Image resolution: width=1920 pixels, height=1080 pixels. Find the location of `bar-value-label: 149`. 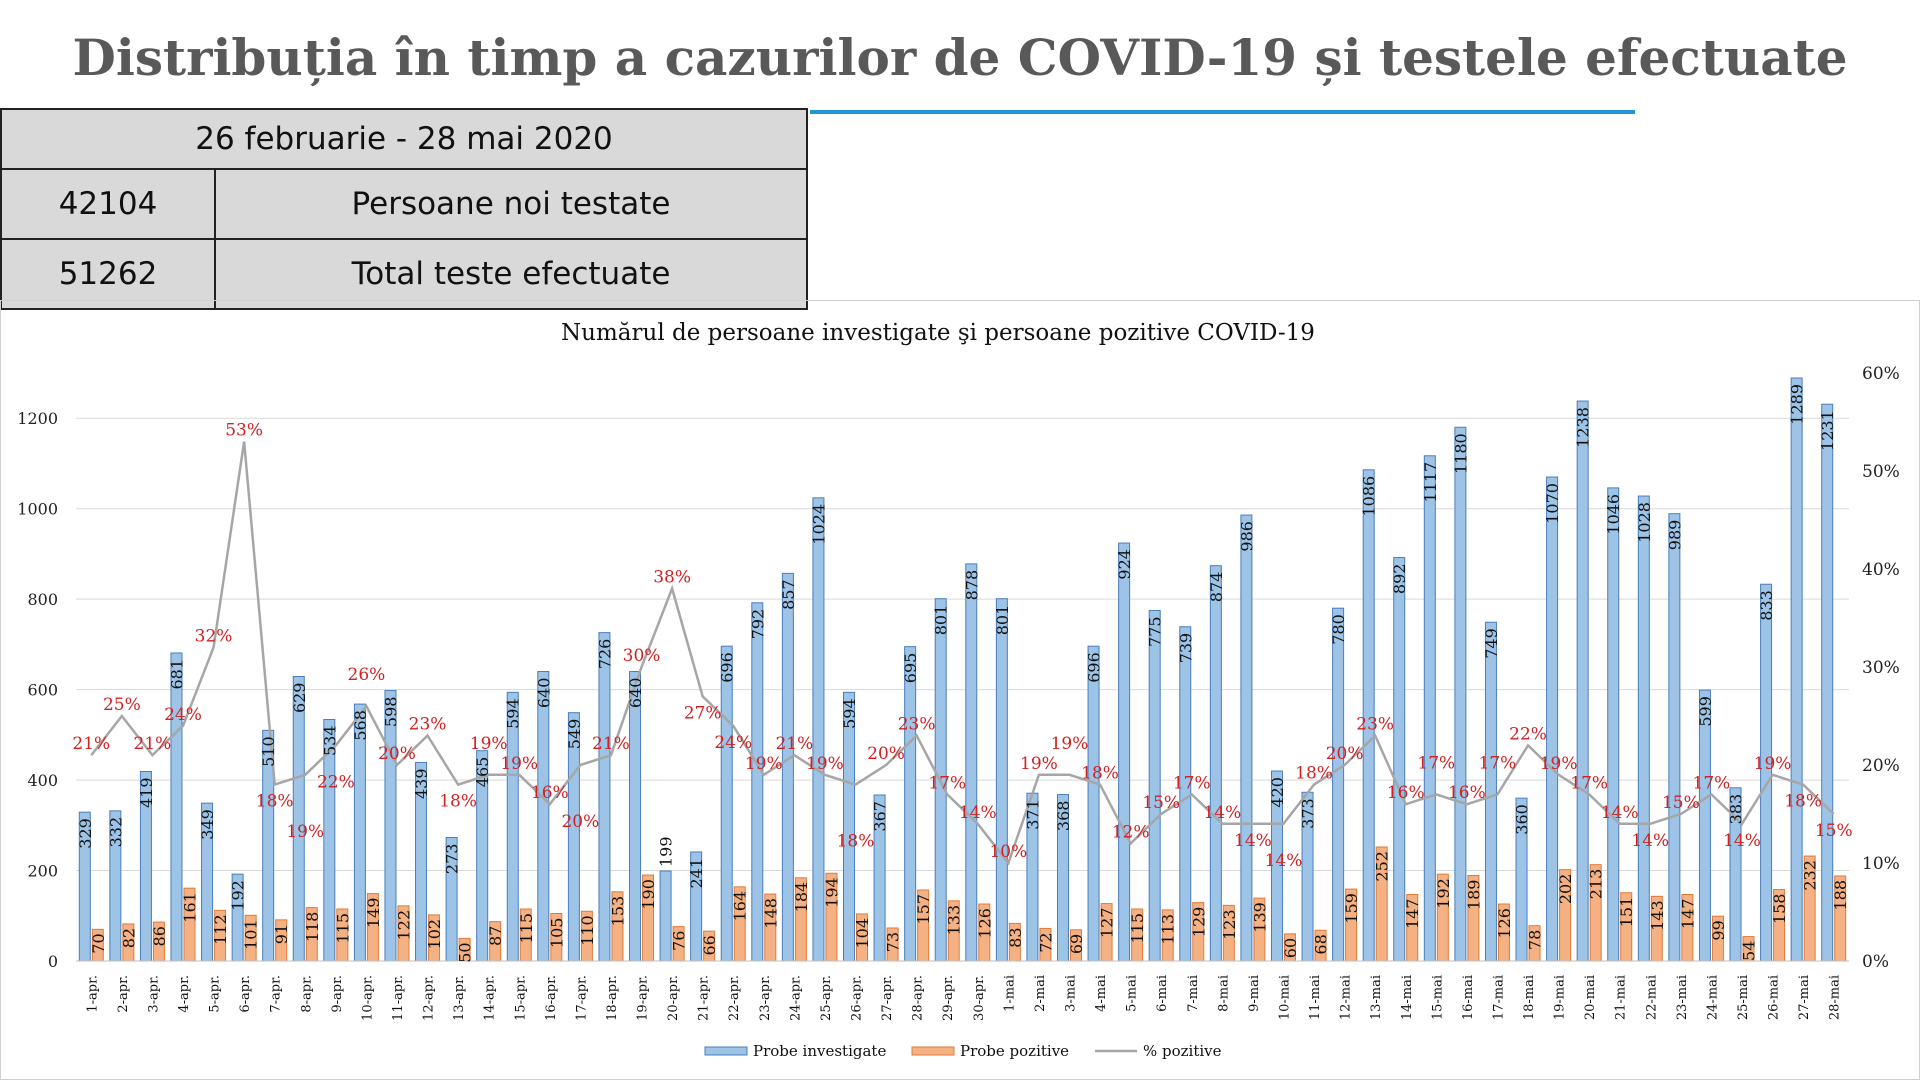

bar-value-label: 149 is located at coordinates (373, 913).